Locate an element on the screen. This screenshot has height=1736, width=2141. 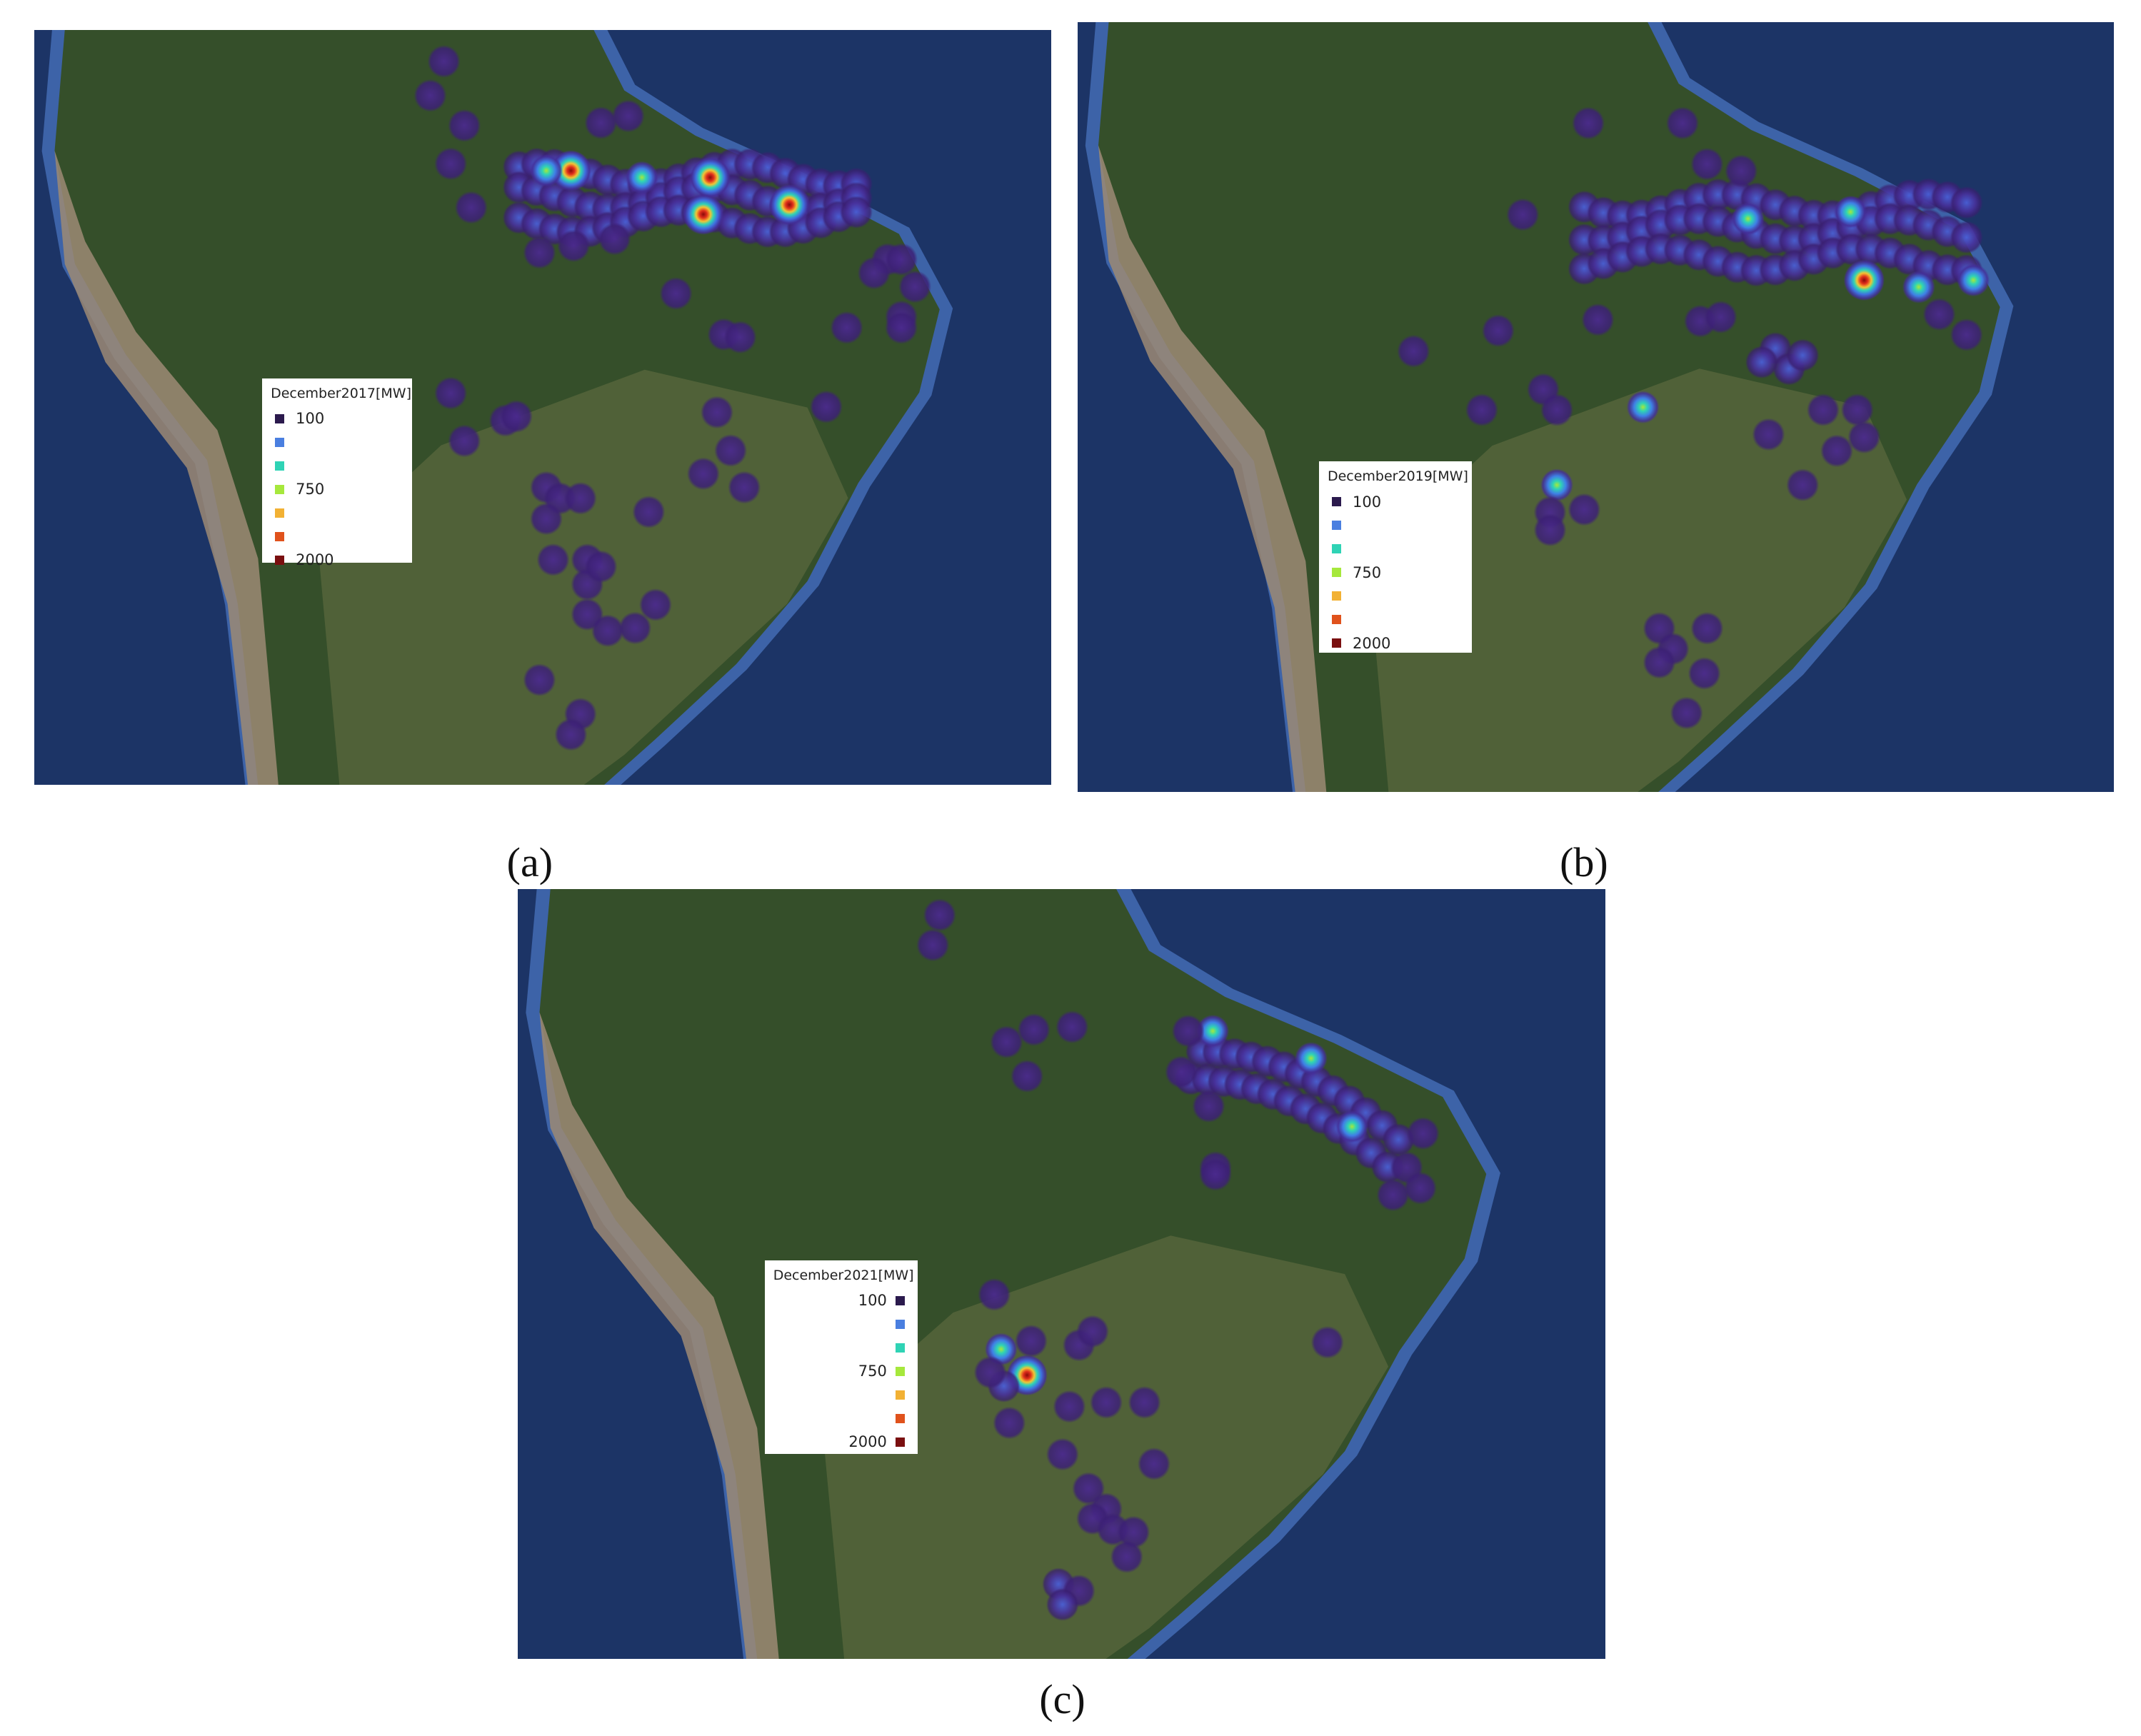
legend: December2017[MW] 100 750 2000 is located at coordinates (337, 473).